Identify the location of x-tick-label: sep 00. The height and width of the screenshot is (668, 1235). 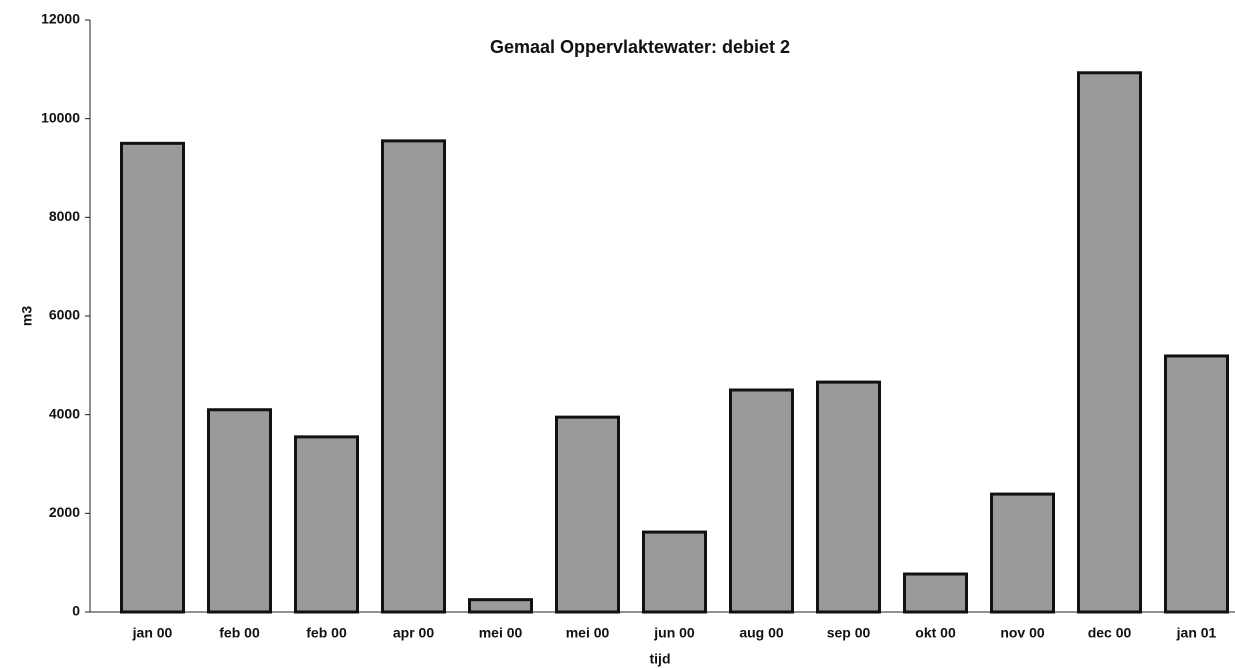
(849, 633).